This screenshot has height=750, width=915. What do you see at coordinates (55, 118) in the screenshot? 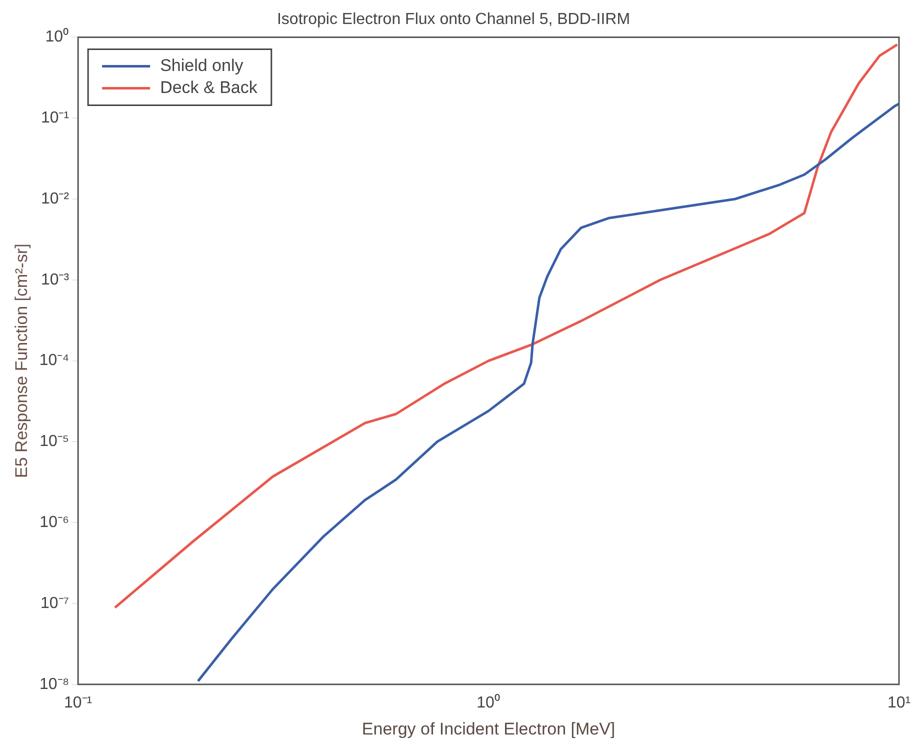
I see `y-tick-label: 10⁻¹` at bounding box center [55, 118].